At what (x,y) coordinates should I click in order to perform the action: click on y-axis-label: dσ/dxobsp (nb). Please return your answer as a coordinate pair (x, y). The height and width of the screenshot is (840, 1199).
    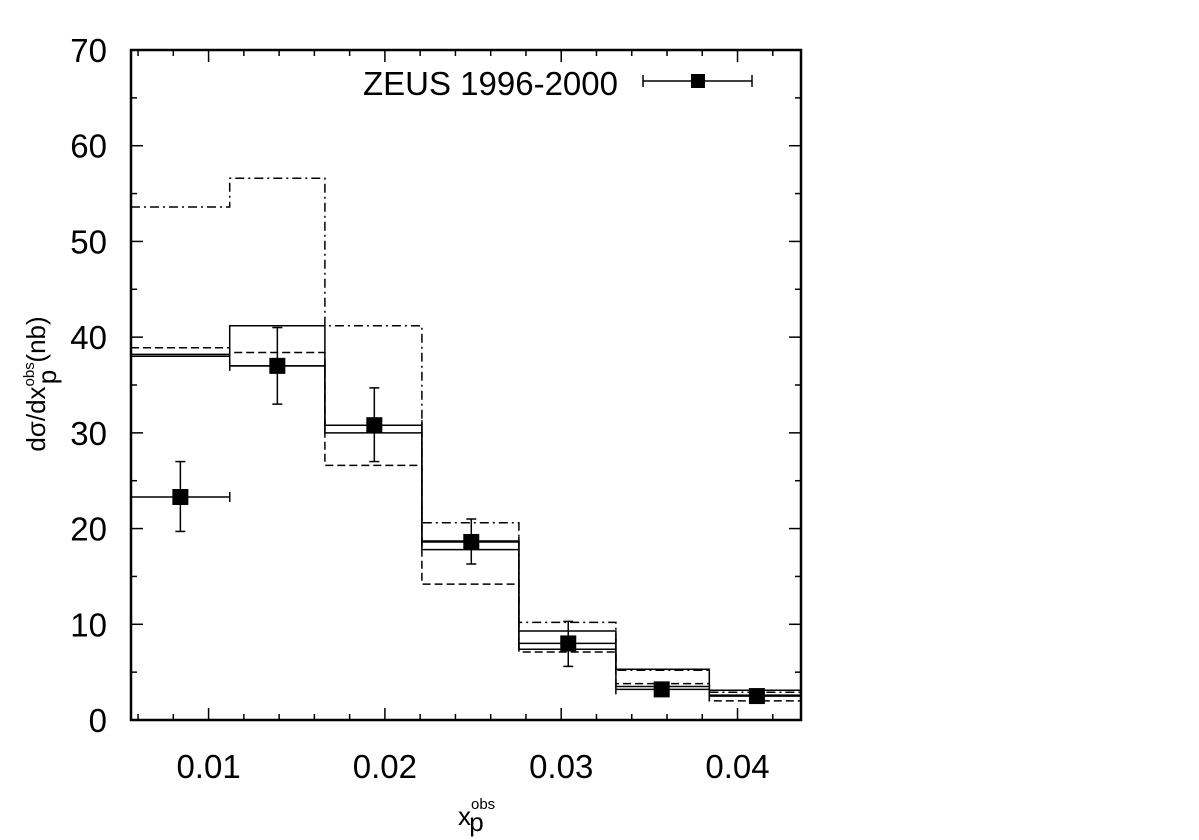
    Looking at the image, I should click on (41, 383).